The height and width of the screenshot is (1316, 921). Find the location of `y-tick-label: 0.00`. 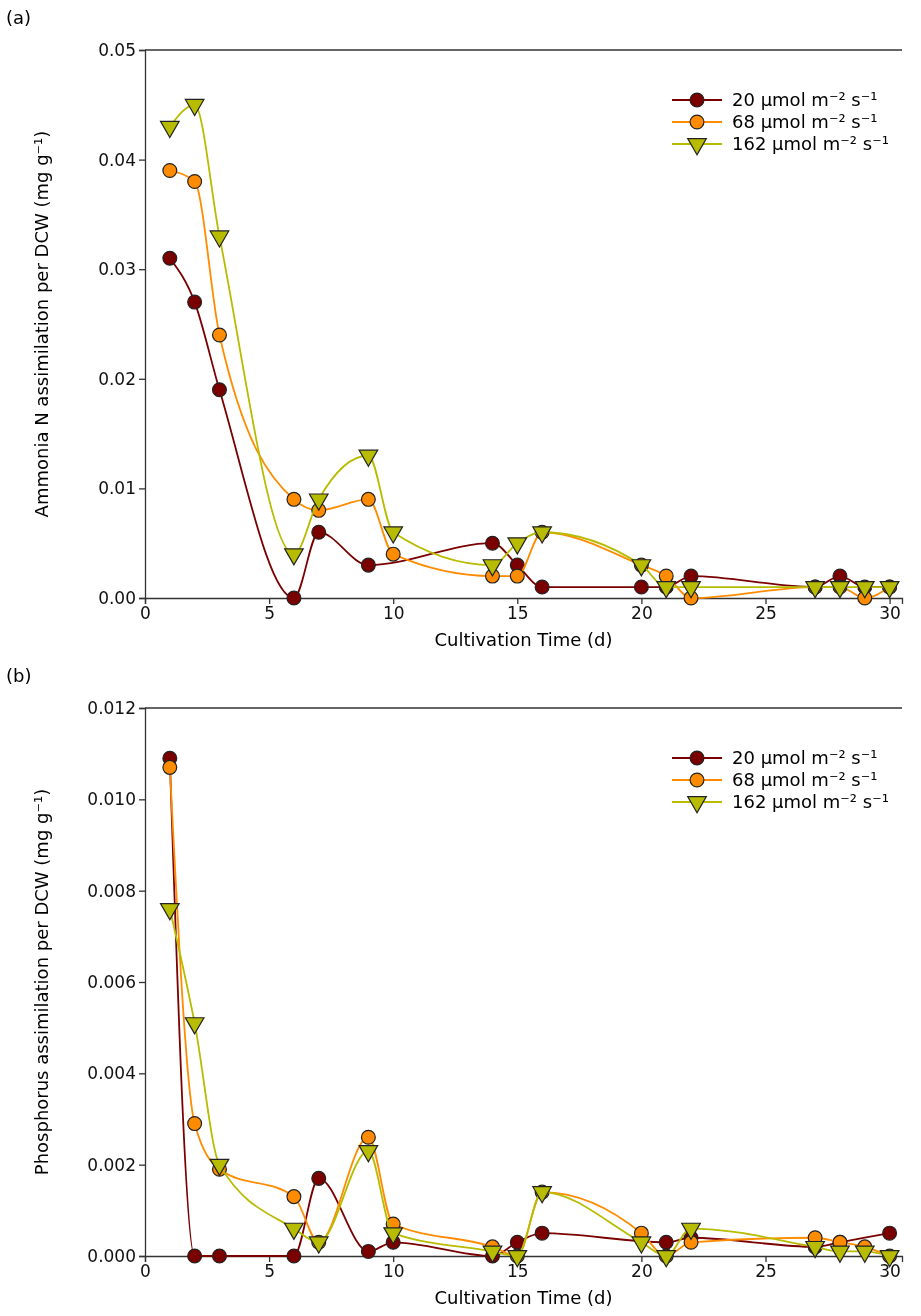

y-tick-label: 0.00 is located at coordinates (117, 597).